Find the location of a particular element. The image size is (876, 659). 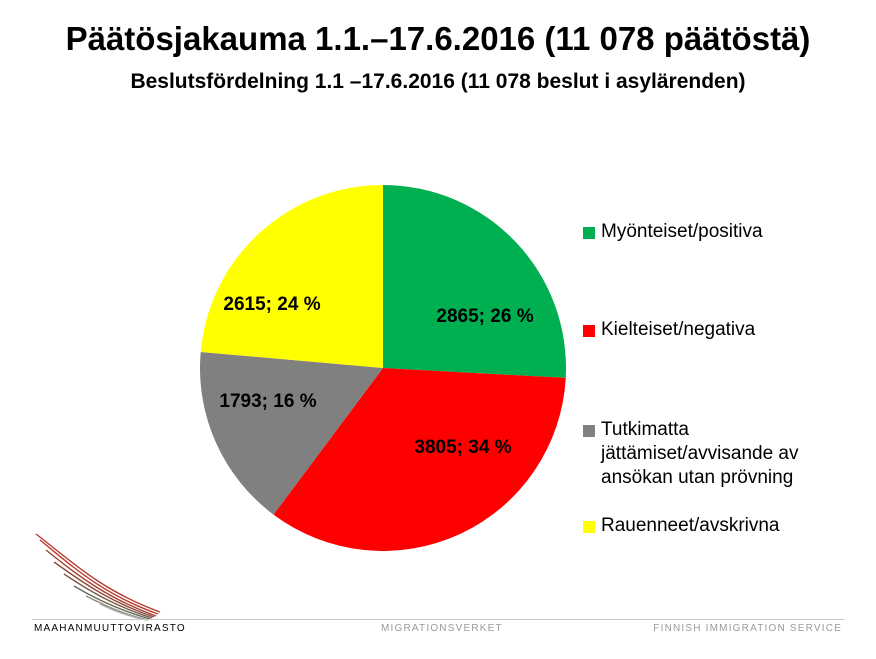

footer-divider is located at coordinates (438, 619).